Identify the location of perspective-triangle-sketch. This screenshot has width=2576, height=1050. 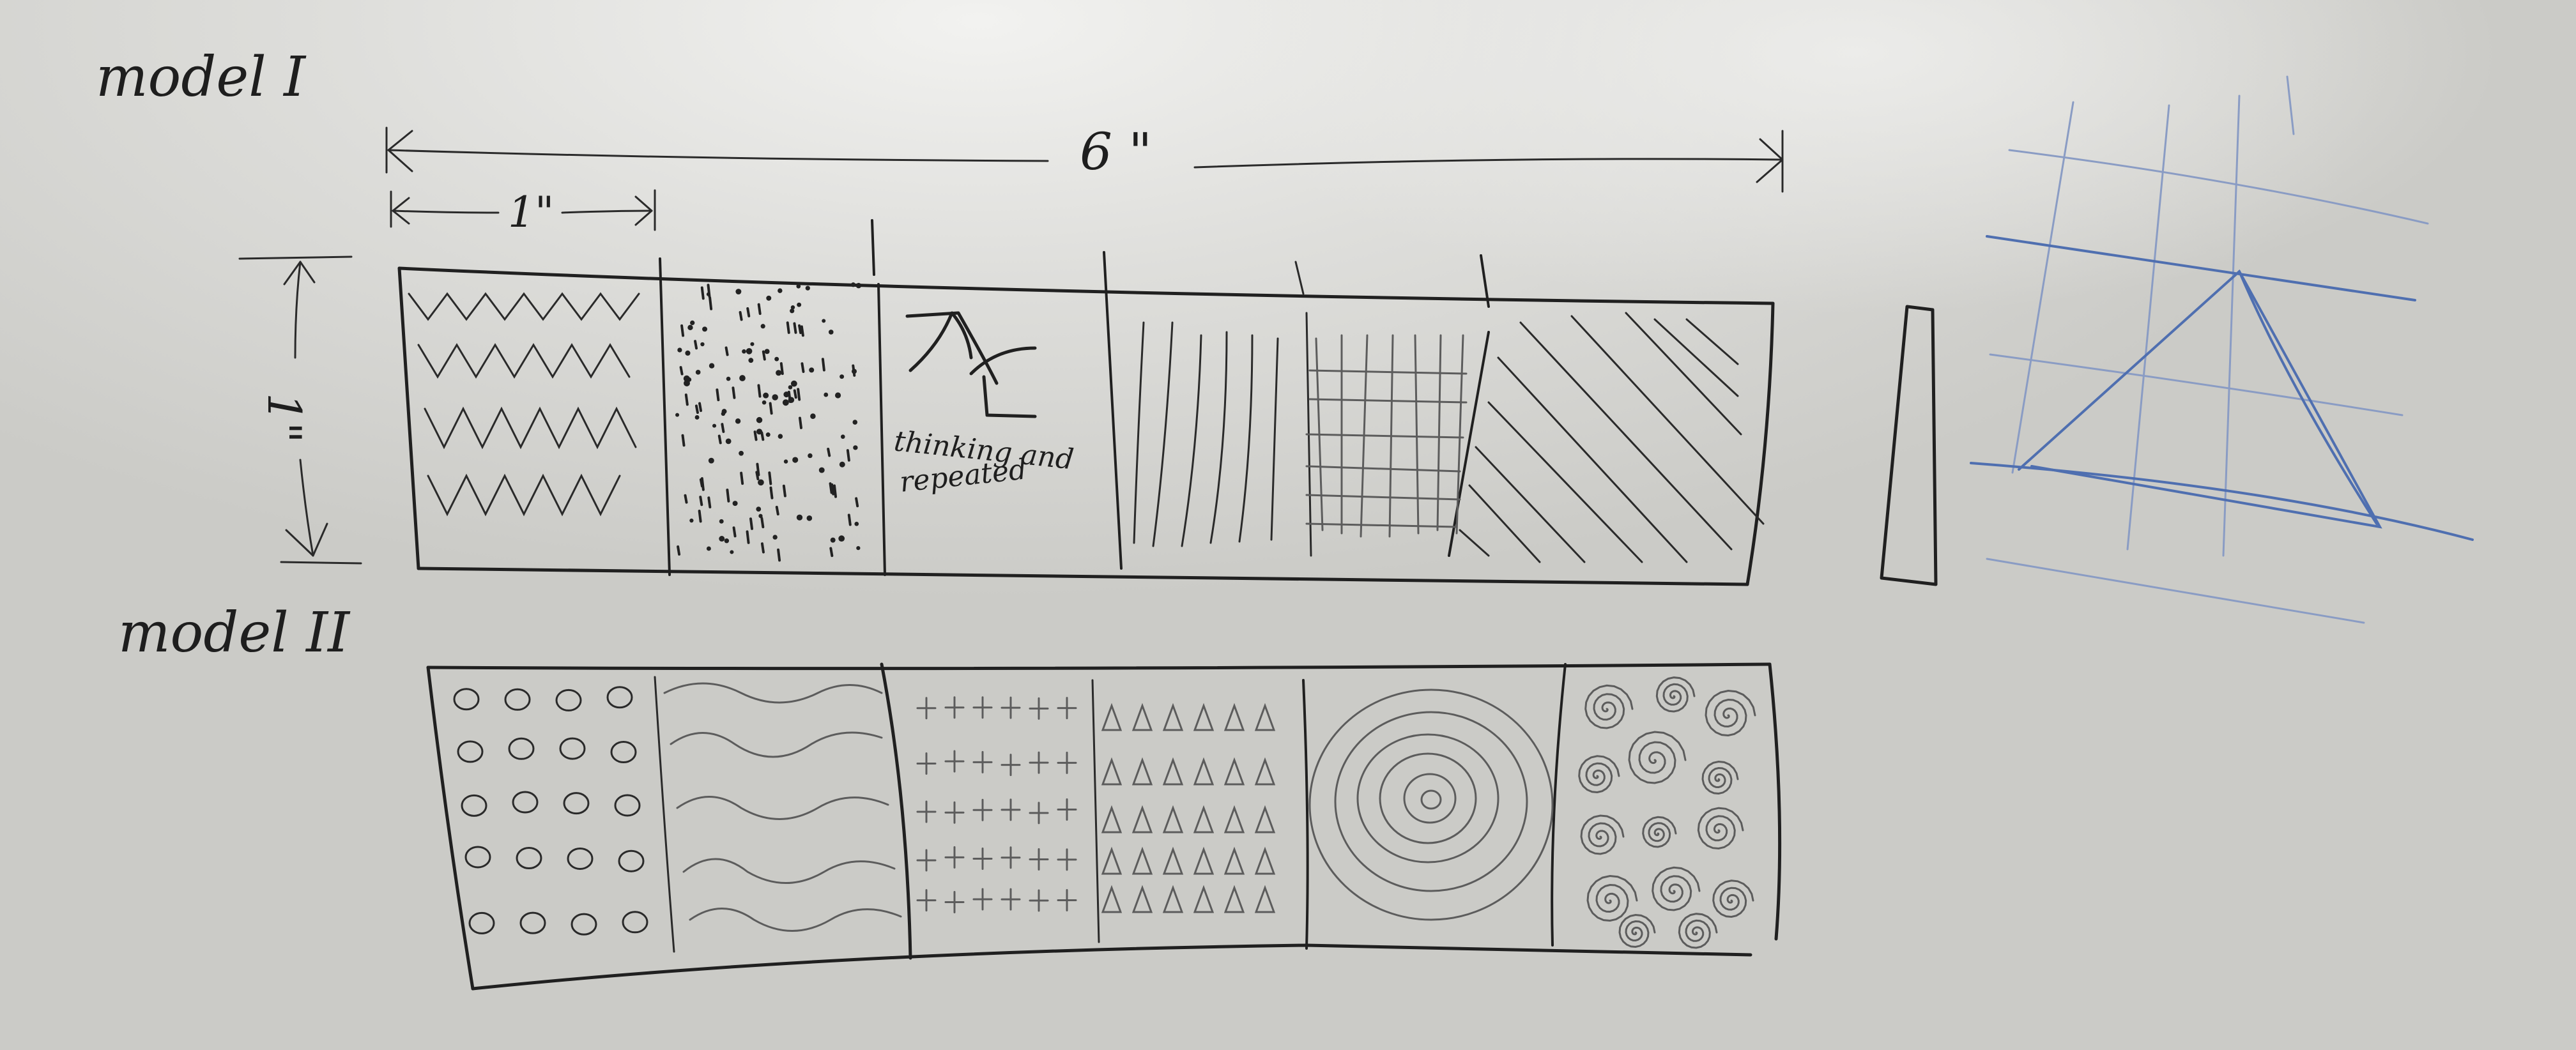
(2222, 349).